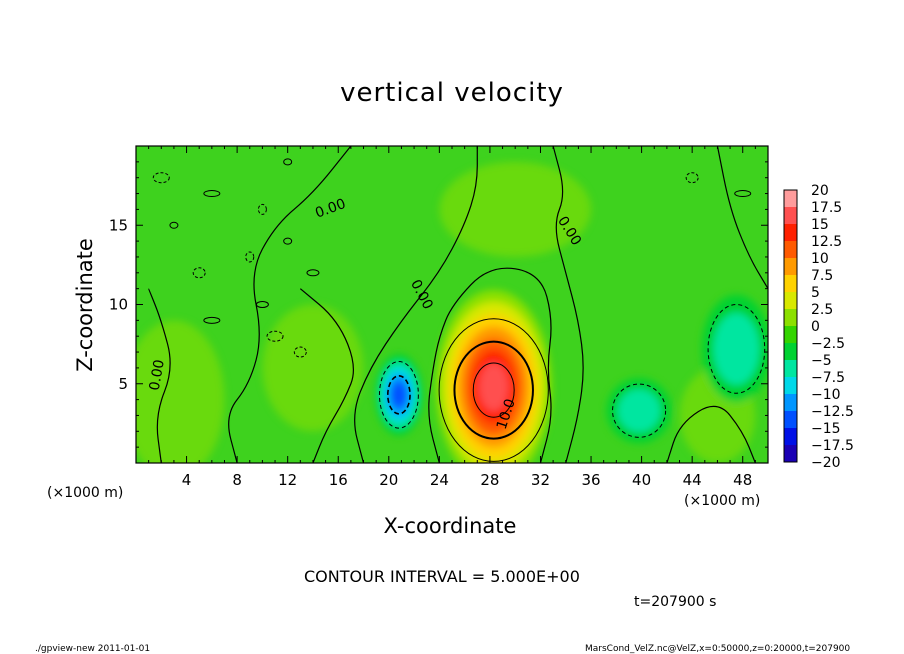 Image resolution: width=904 pixels, height=654 pixels. What do you see at coordinates (820, 259) in the screenshot?
I see `colorbar-label: 10` at bounding box center [820, 259].